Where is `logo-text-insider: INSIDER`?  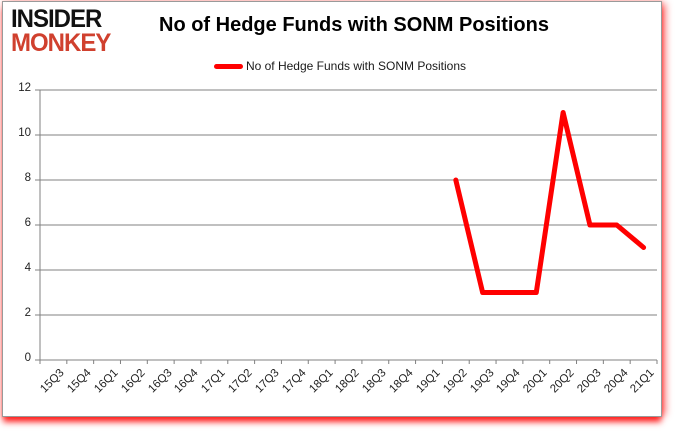
logo-text-insider: INSIDER is located at coordinates (56, 19).